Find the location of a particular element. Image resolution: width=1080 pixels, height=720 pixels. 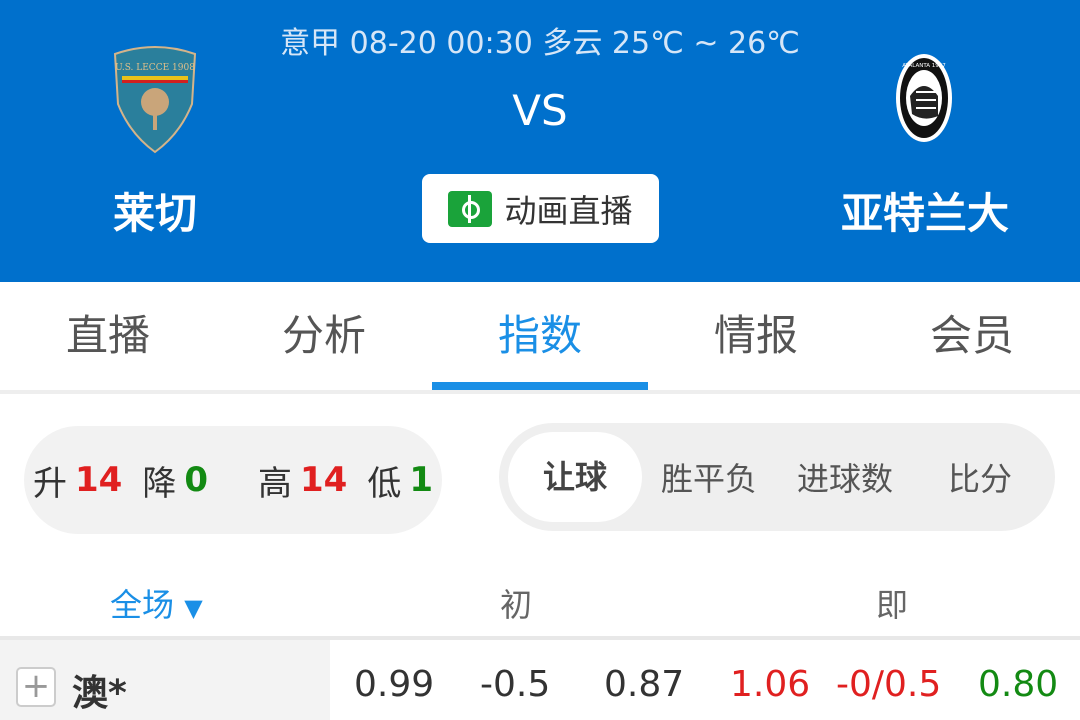

atalanta-logo-text: ATALANTA 1907 is located at coordinates (924, 66).